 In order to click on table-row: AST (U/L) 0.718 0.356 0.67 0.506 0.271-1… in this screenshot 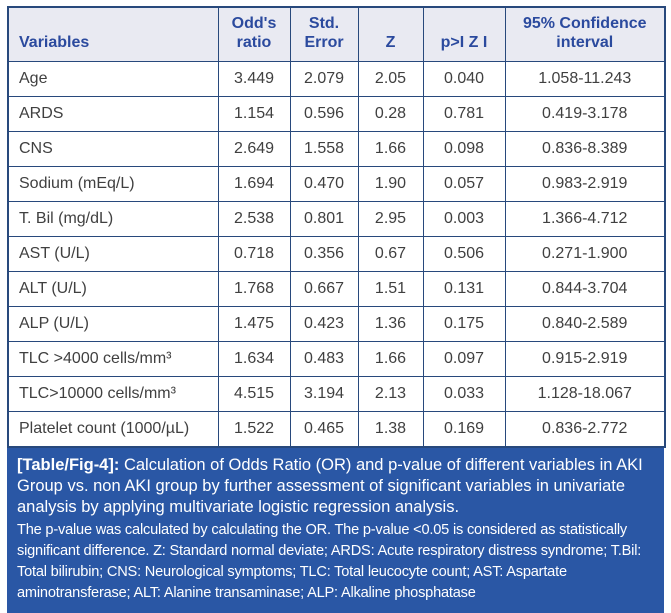, I will do `click(336, 254)`.